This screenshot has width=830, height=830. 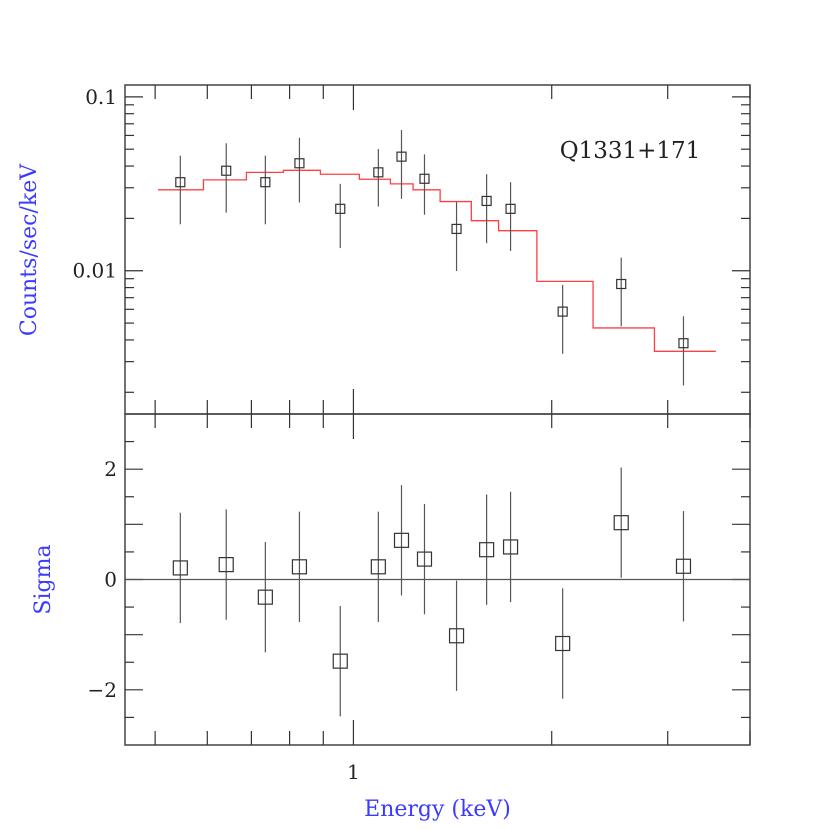 I want to click on y-axis-label-top: Counts/sec/keV, so click(x=29, y=249).